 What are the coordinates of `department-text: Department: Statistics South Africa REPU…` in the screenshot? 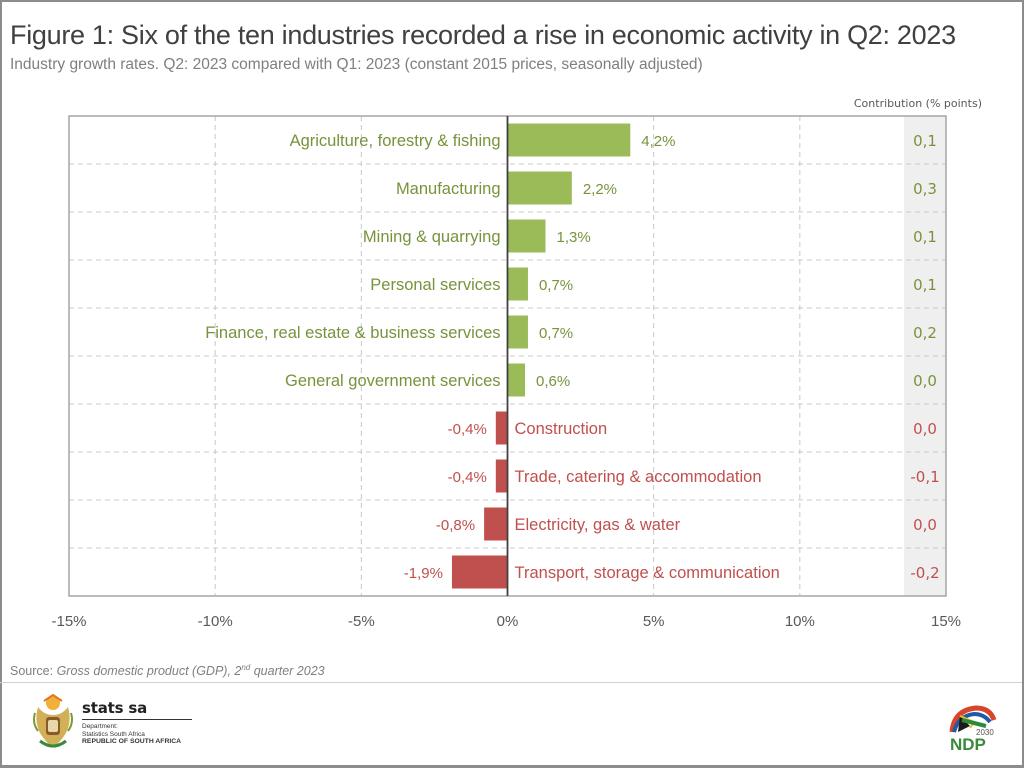 It's located at (132, 734).